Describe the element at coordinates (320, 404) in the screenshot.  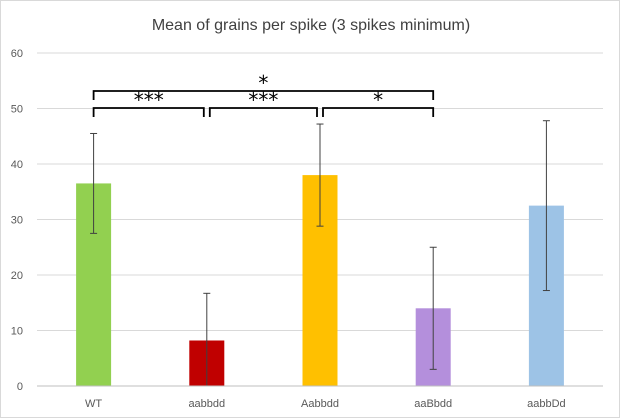
I see `x-tick-label: Aabbdd` at that location.